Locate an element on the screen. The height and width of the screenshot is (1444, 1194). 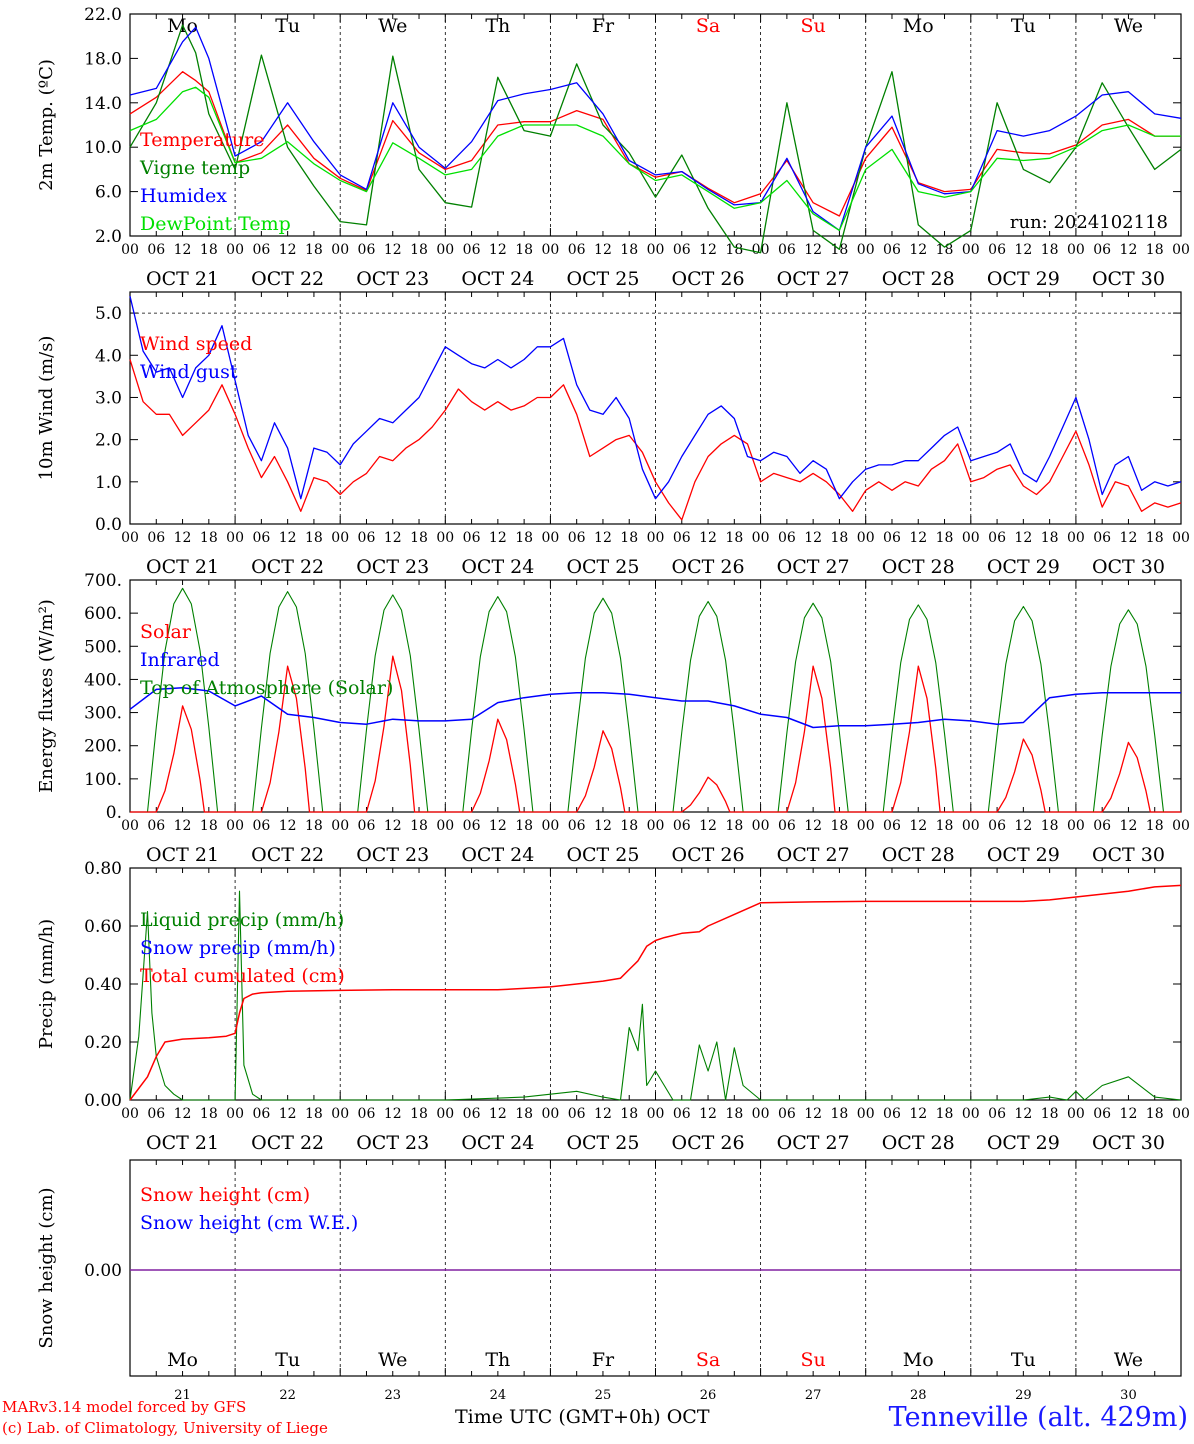
day-number: 22 is located at coordinates (287, 1395).